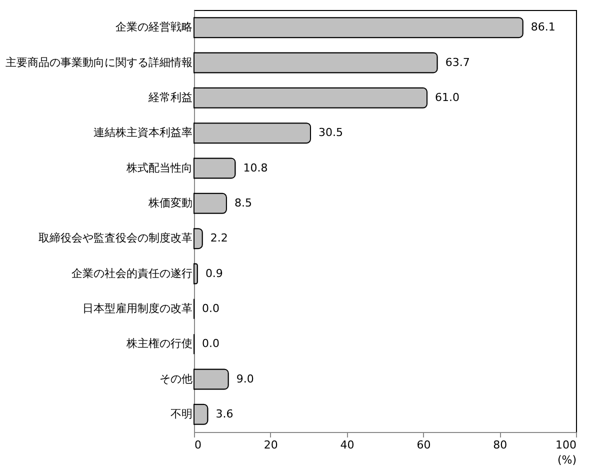  Describe the element at coordinates (181, 413) in the screenshot. I see `y-tick-label: 不明` at that location.